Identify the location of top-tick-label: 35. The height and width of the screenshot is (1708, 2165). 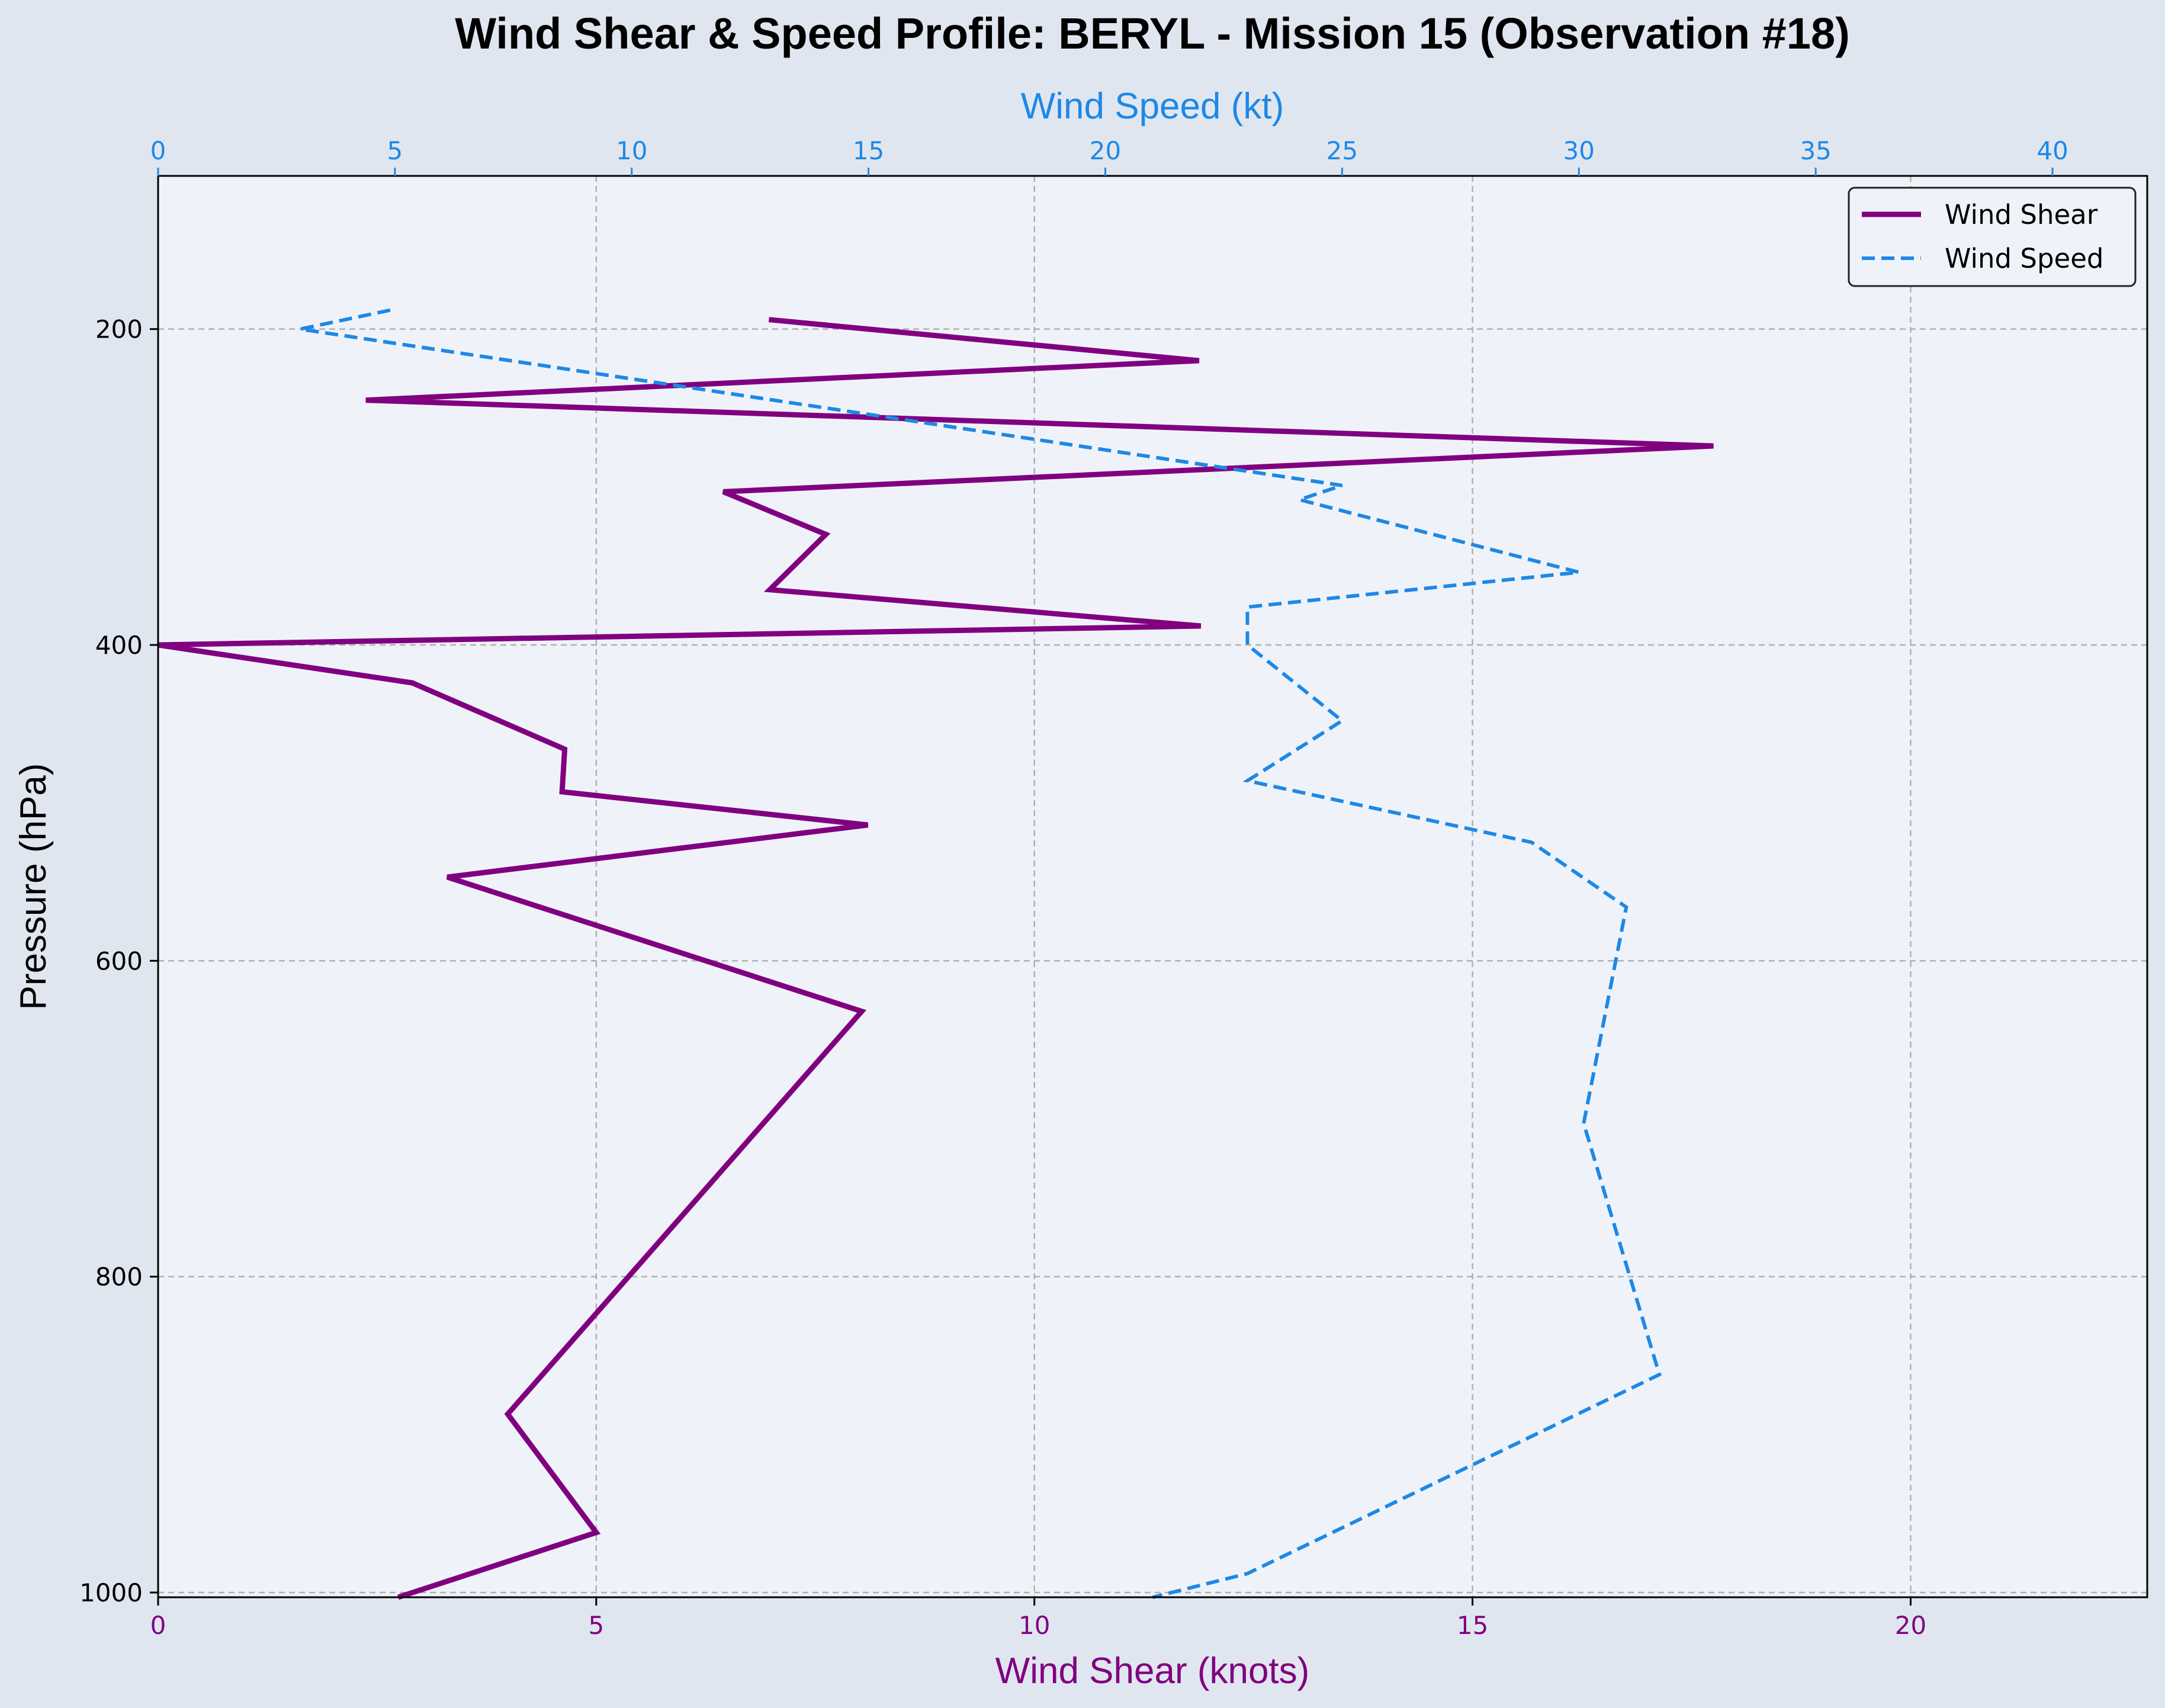
(1816, 150).